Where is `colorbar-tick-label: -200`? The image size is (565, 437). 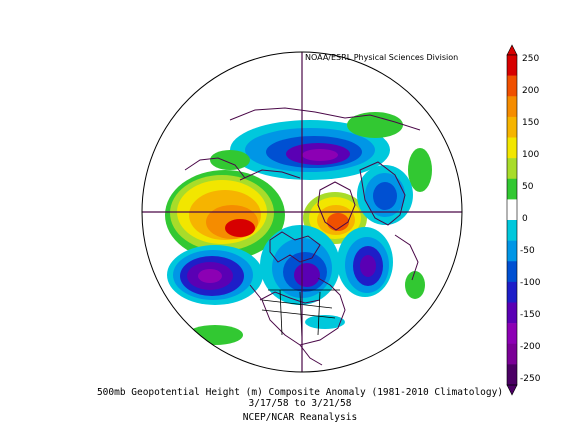
colorbar-tick-label: -200 is located at coordinates (530, 347).